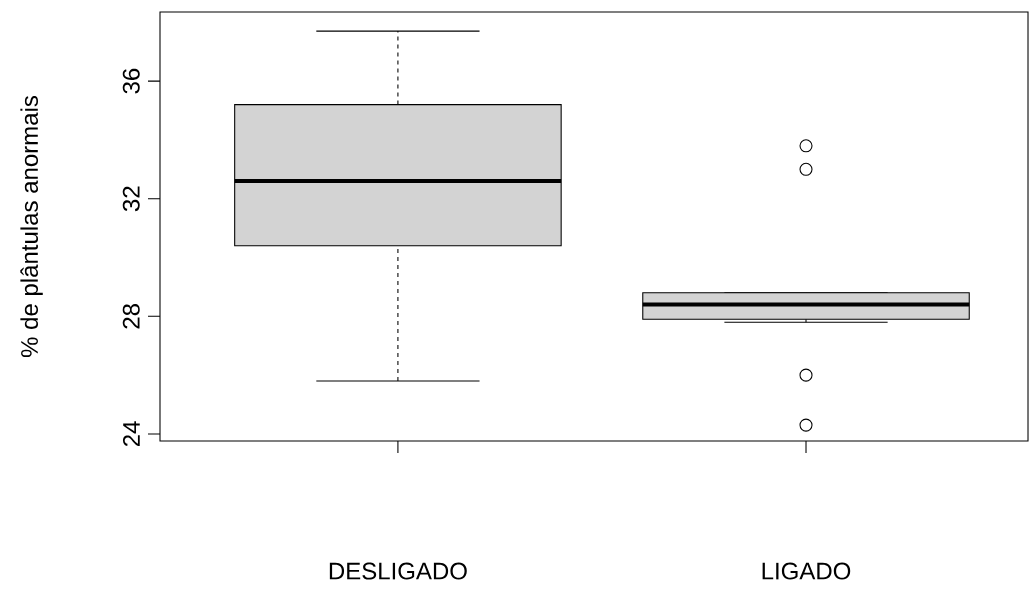  What do you see at coordinates (131, 316) in the screenshot?
I see `y-tick-label: 28` at bounding box center [131, 316].